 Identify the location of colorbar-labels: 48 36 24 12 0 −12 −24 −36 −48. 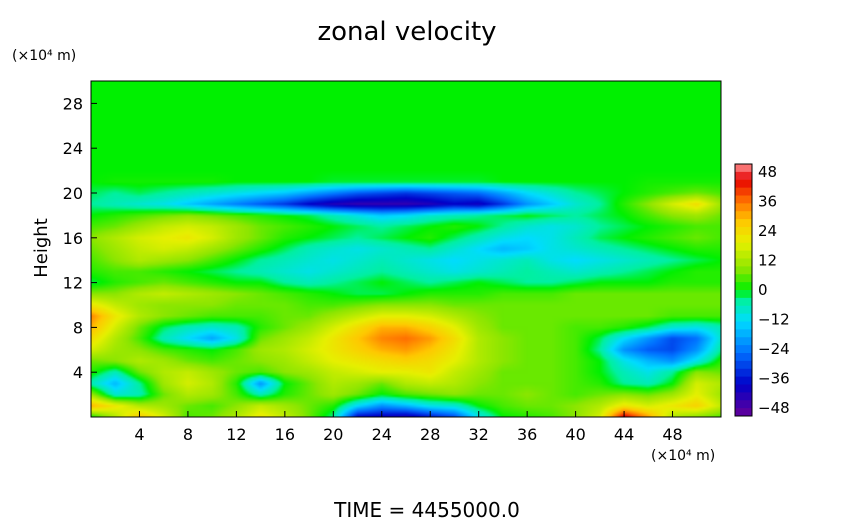
(774, 290).